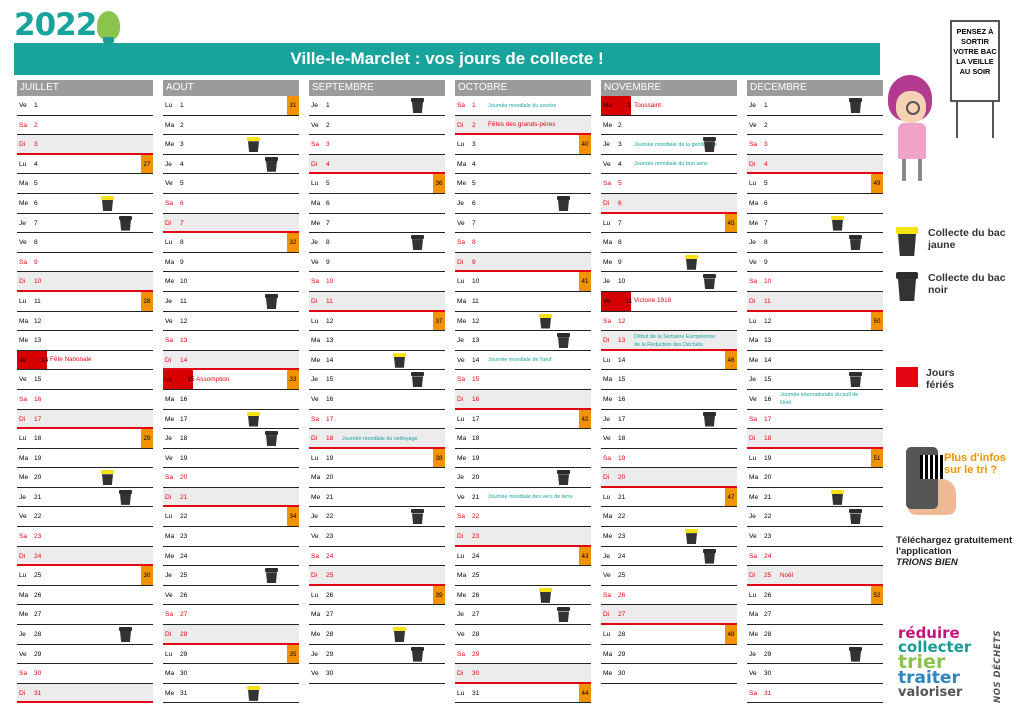  I want to click on day-row: Lu 11 28, so click(85, 301).